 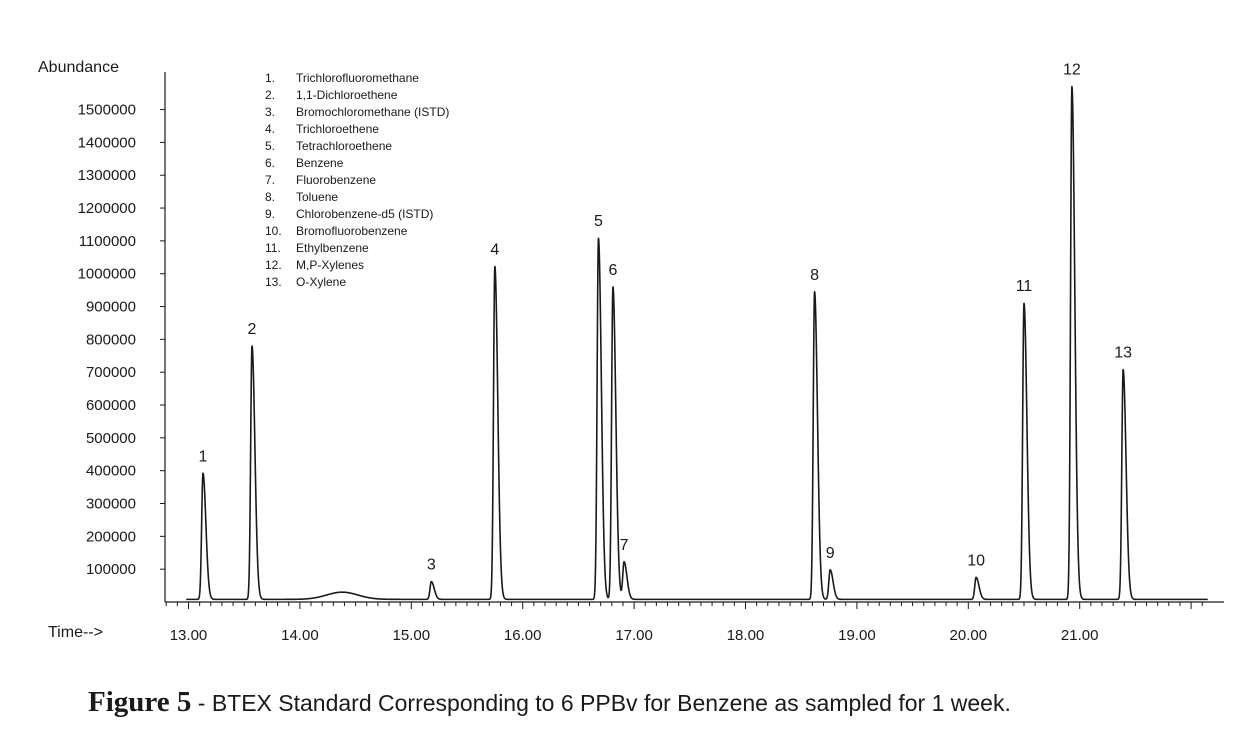 What do you see at coordinates (111, 405) in the screenshot?
I see `y-tick-label: 600000` at bounding box center [111, 405].